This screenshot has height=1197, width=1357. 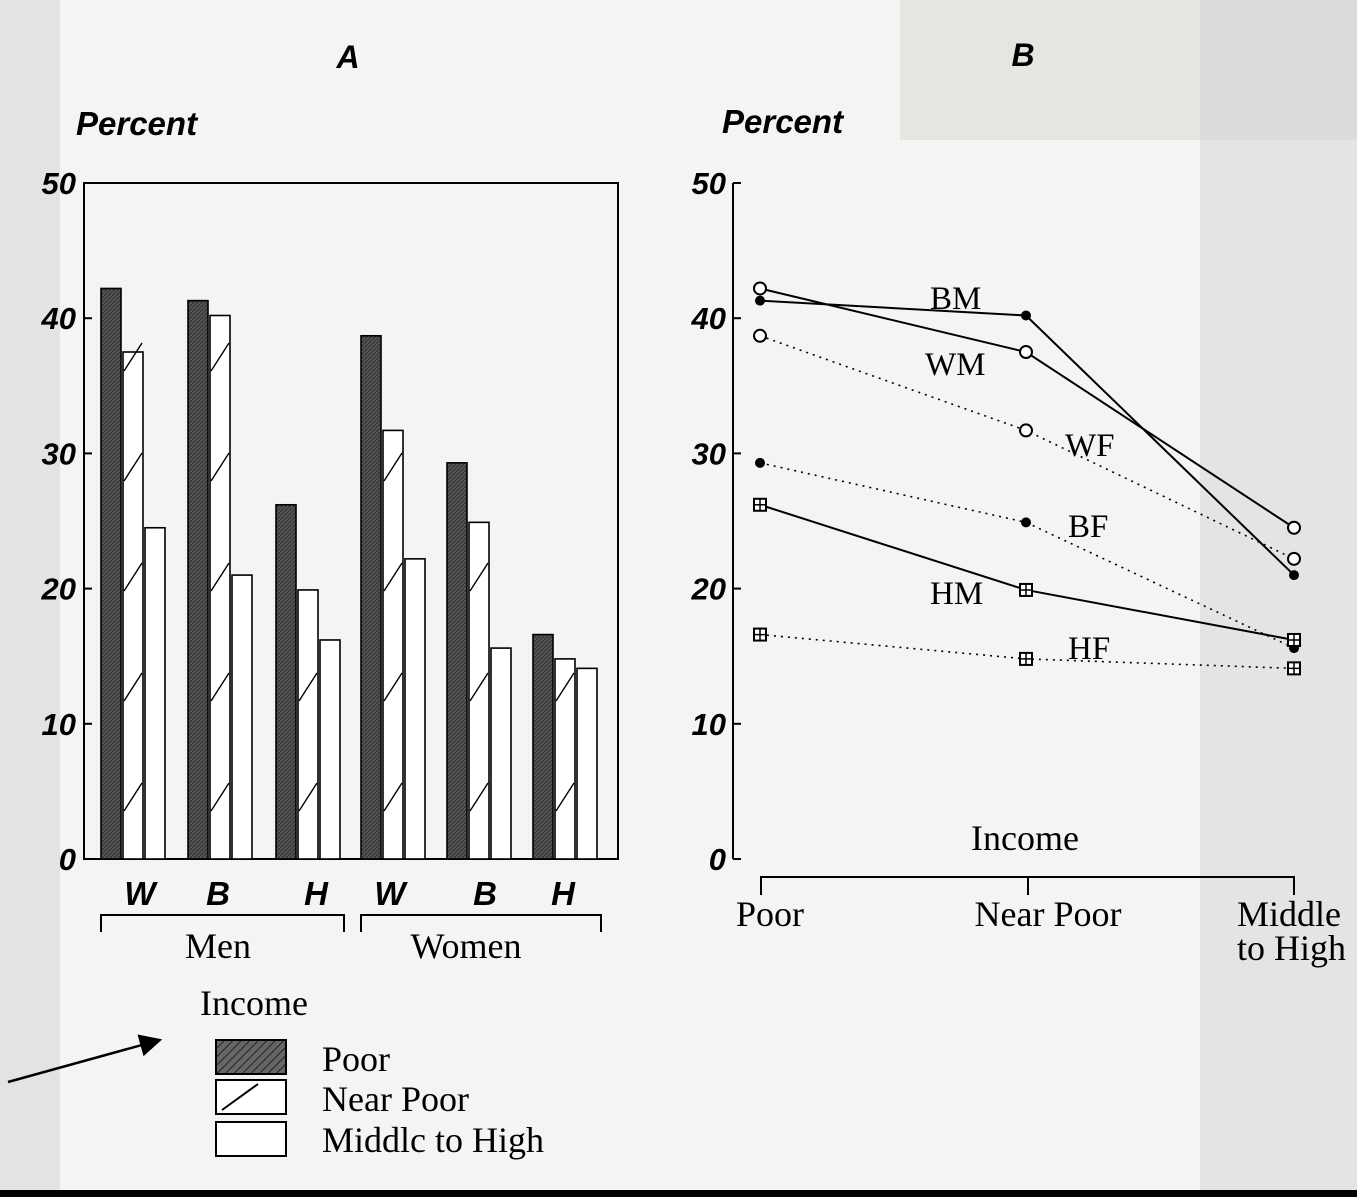 I want to click on panel-a-y-tick-label-20: 20, so click(x=58, y=589).